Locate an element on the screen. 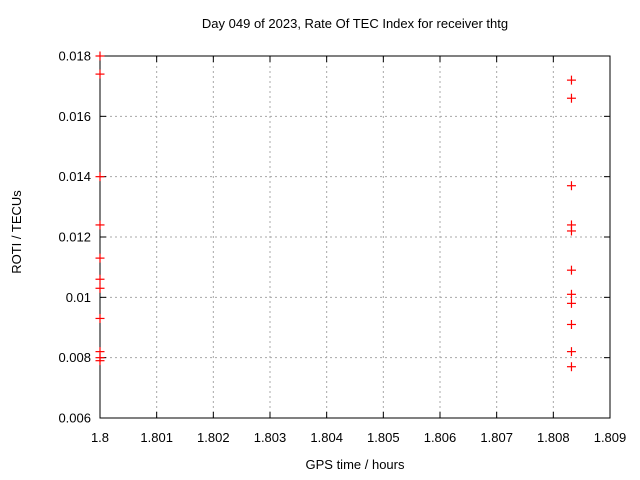 This screenshot has width=640, height=480. y-axis-label: ROTI / TECUs is located at coordinates (16, 232).